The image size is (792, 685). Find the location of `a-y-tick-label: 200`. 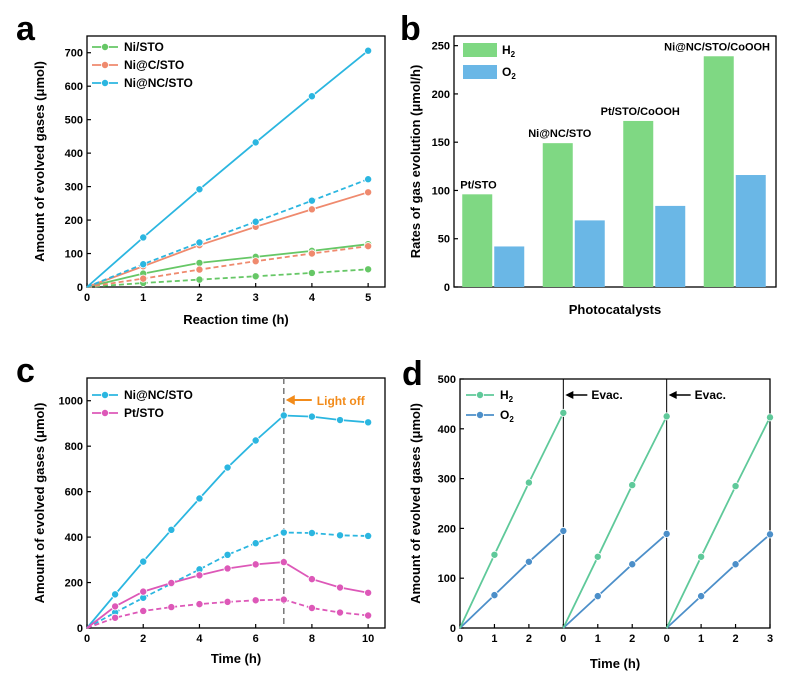

a-y-tick-label: 200 is located at coordinates (74, 221).